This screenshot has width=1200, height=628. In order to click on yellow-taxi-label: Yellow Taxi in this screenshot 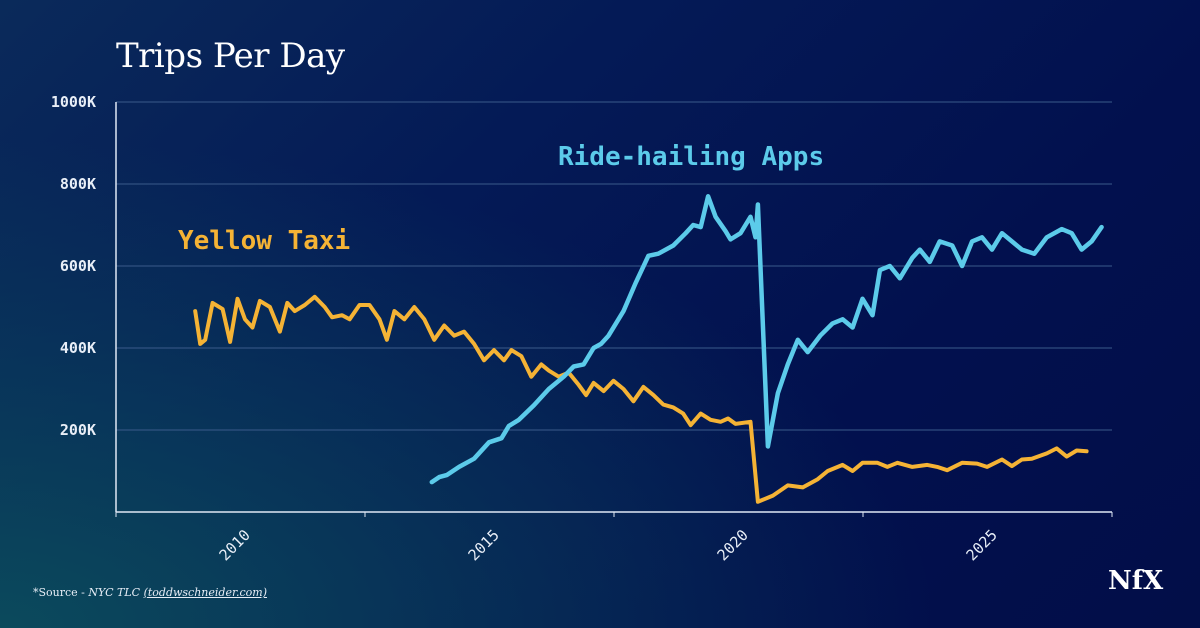, I will do `click(264, 241)`.